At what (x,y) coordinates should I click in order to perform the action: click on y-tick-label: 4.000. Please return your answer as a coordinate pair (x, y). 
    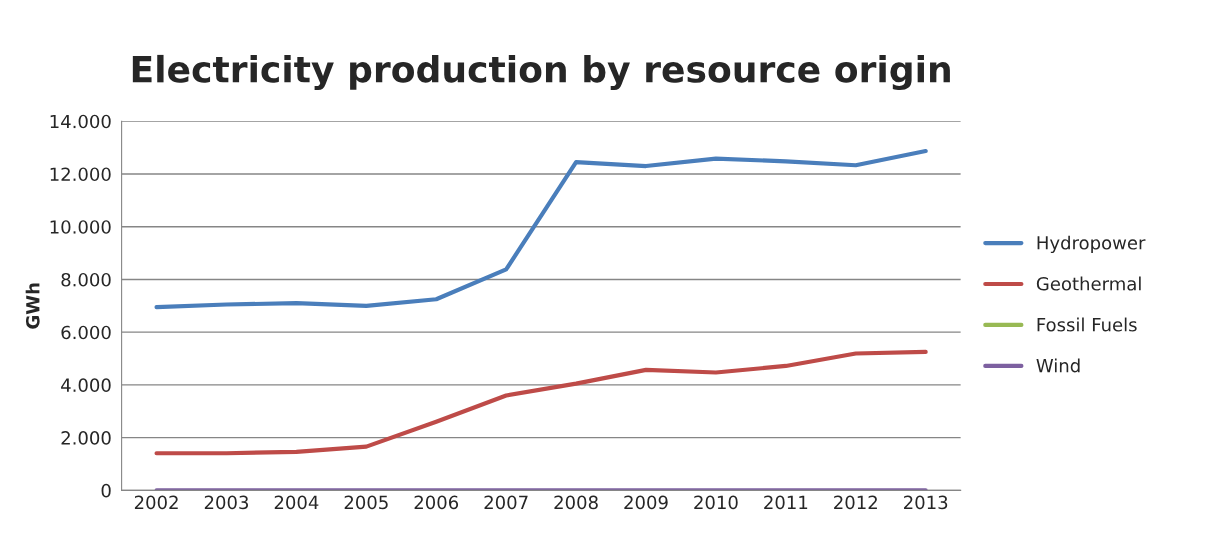
    Looking at the image, I should click on (86, 385).